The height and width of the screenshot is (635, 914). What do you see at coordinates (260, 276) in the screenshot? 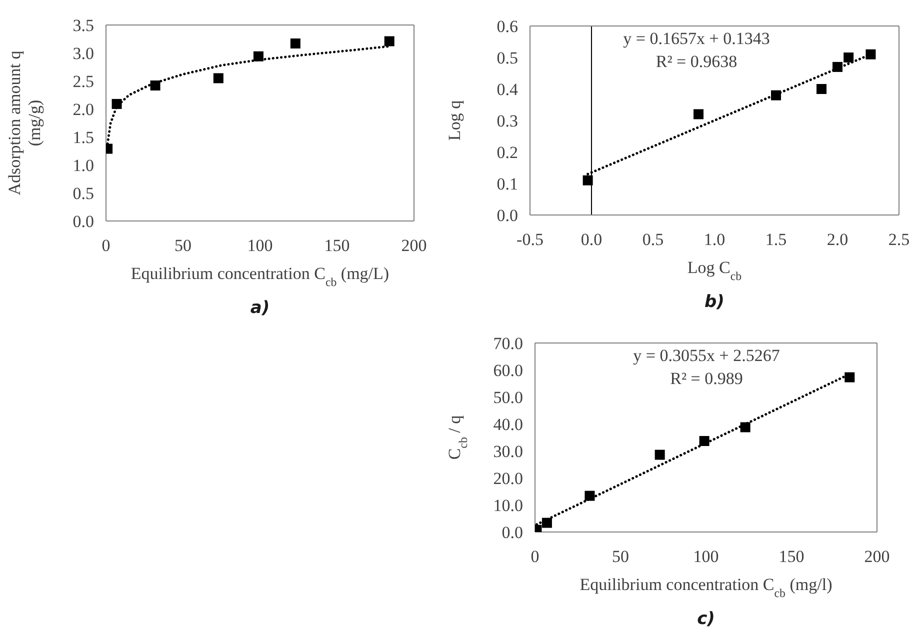
I see `x-axis-title: Equilibrium concentration C$_{cb}$ (mg/L)` at bounding box center [260, 276].